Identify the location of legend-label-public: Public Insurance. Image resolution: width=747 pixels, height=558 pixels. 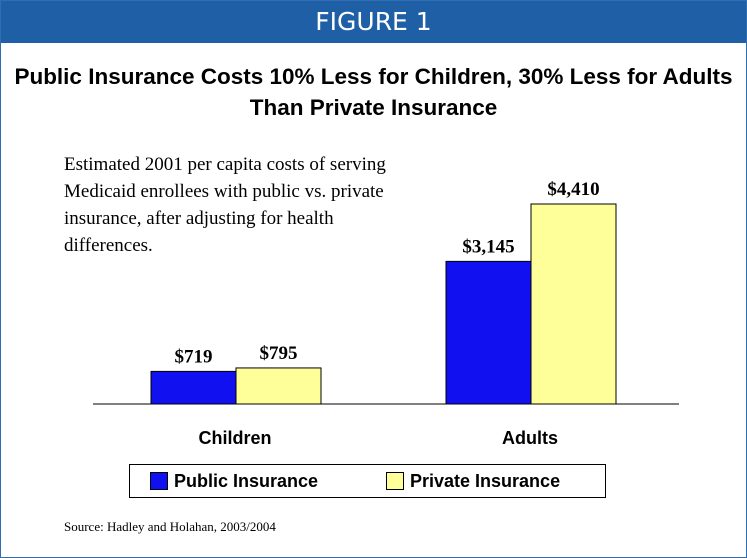
(246, 480).